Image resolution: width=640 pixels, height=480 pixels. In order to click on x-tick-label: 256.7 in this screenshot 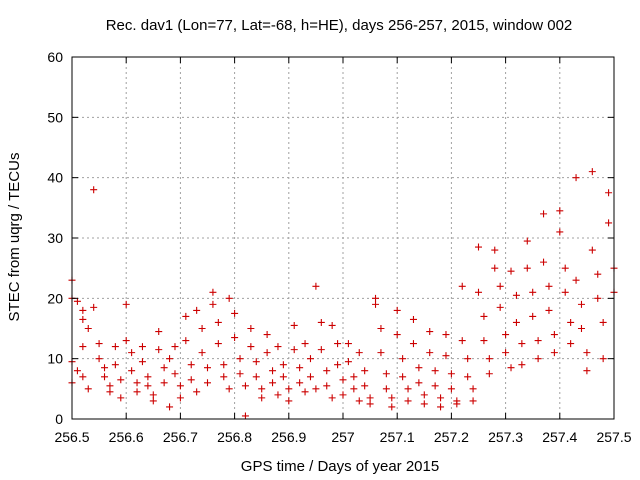, I will do `click(180, 437)`.